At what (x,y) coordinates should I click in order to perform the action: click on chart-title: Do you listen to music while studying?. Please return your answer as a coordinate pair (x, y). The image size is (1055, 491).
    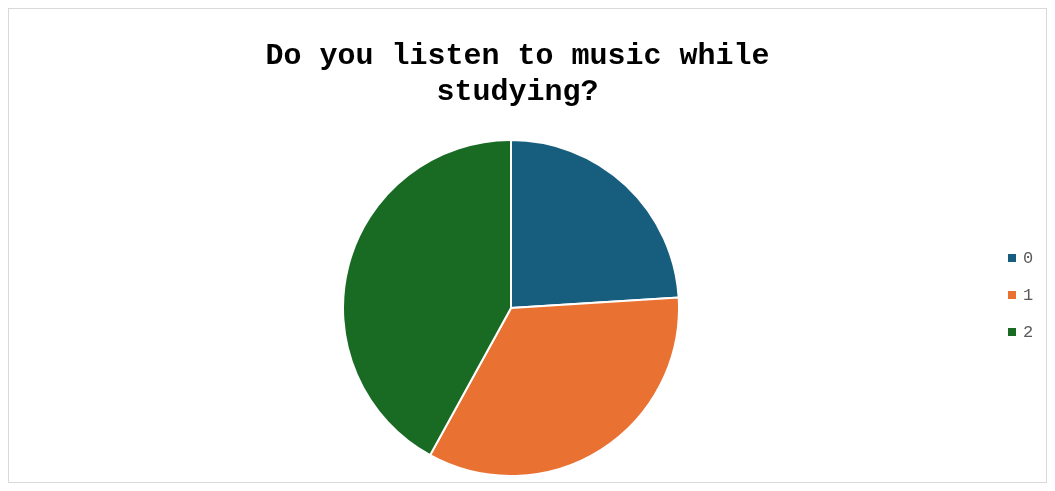
    Looking at the image, I should click on (517, 74).